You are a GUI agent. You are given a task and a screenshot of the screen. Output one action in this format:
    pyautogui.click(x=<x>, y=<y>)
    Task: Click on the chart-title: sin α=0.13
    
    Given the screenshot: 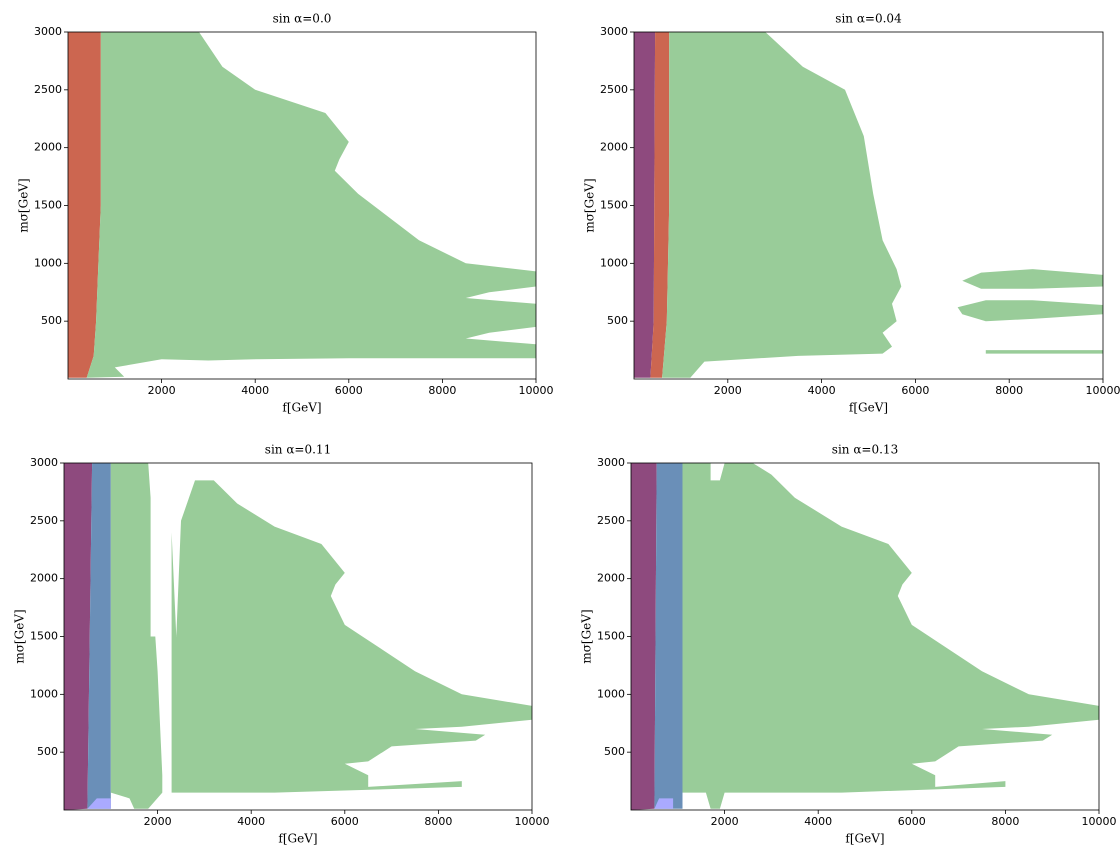 What is the action you would take?
    pyautogui.click(x=865, y=450)
    